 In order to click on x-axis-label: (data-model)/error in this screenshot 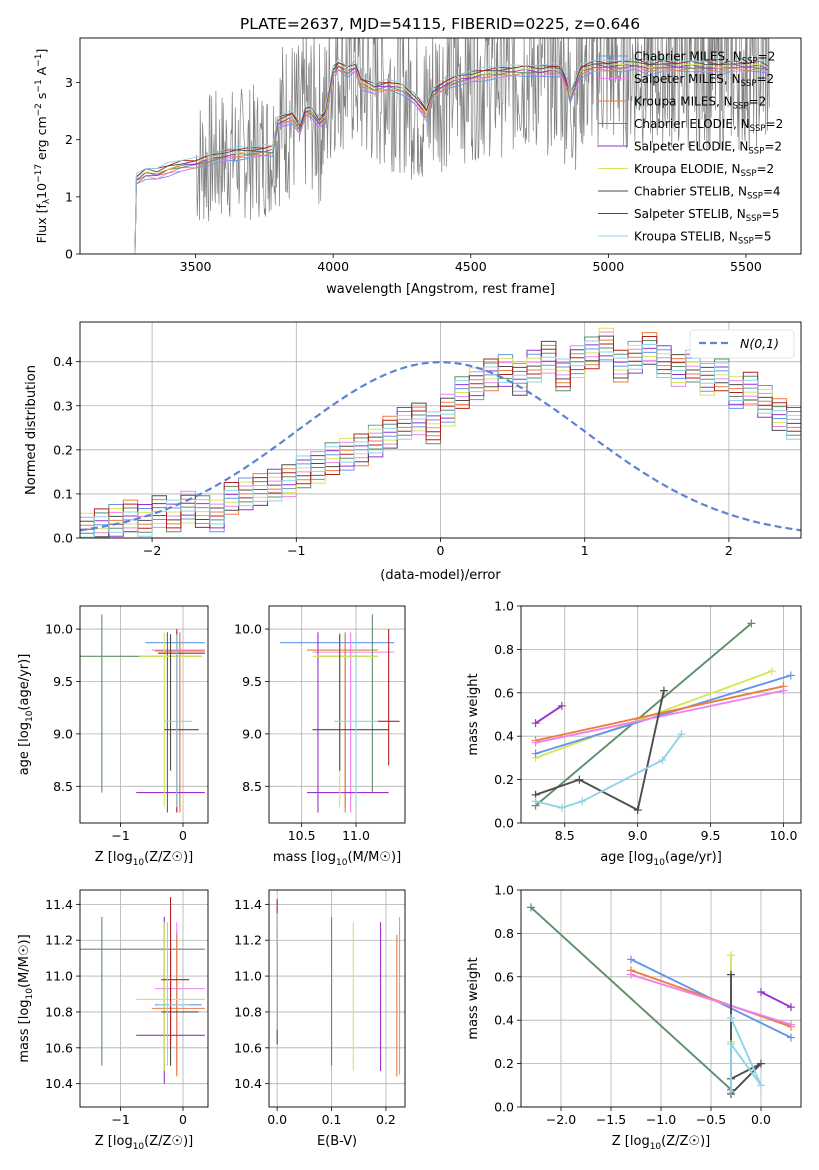, I will do `click(440, 575)`.